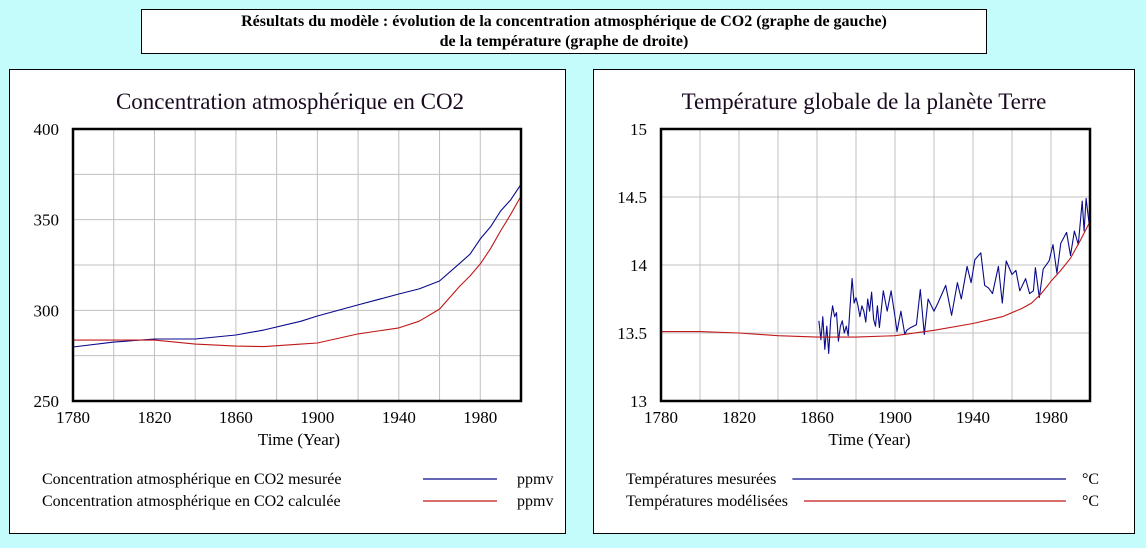  I want to click on chart-title: Concentration atmosphérique en CO2, so click(290, 101).